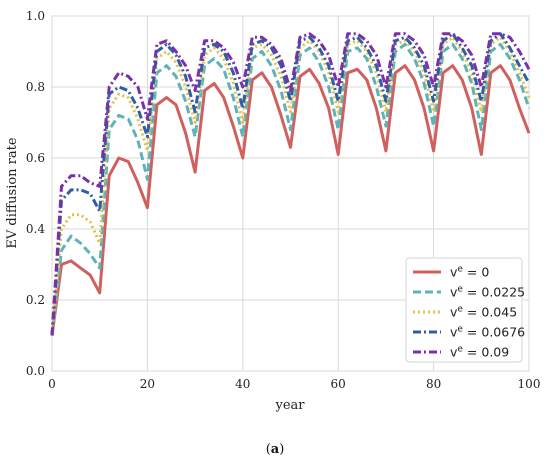  I want to click on y-tick-label: 0.6, so click(35, 158).